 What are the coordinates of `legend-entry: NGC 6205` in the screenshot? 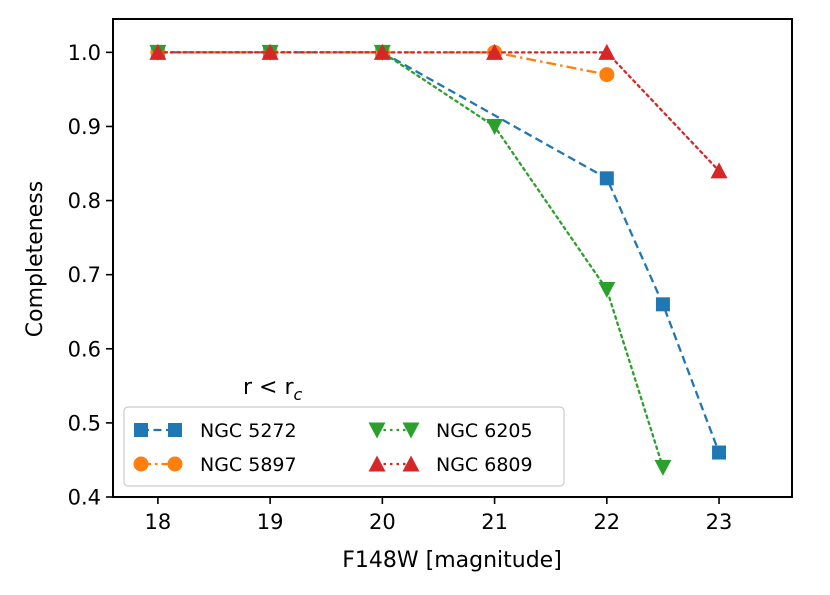 It's located at (450, 431).